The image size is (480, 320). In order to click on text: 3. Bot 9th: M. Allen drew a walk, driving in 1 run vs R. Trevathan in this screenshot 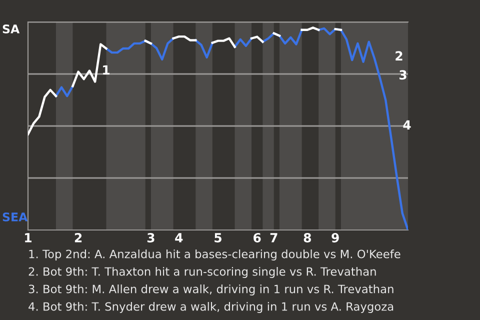, I will do `click(211, 290)`.